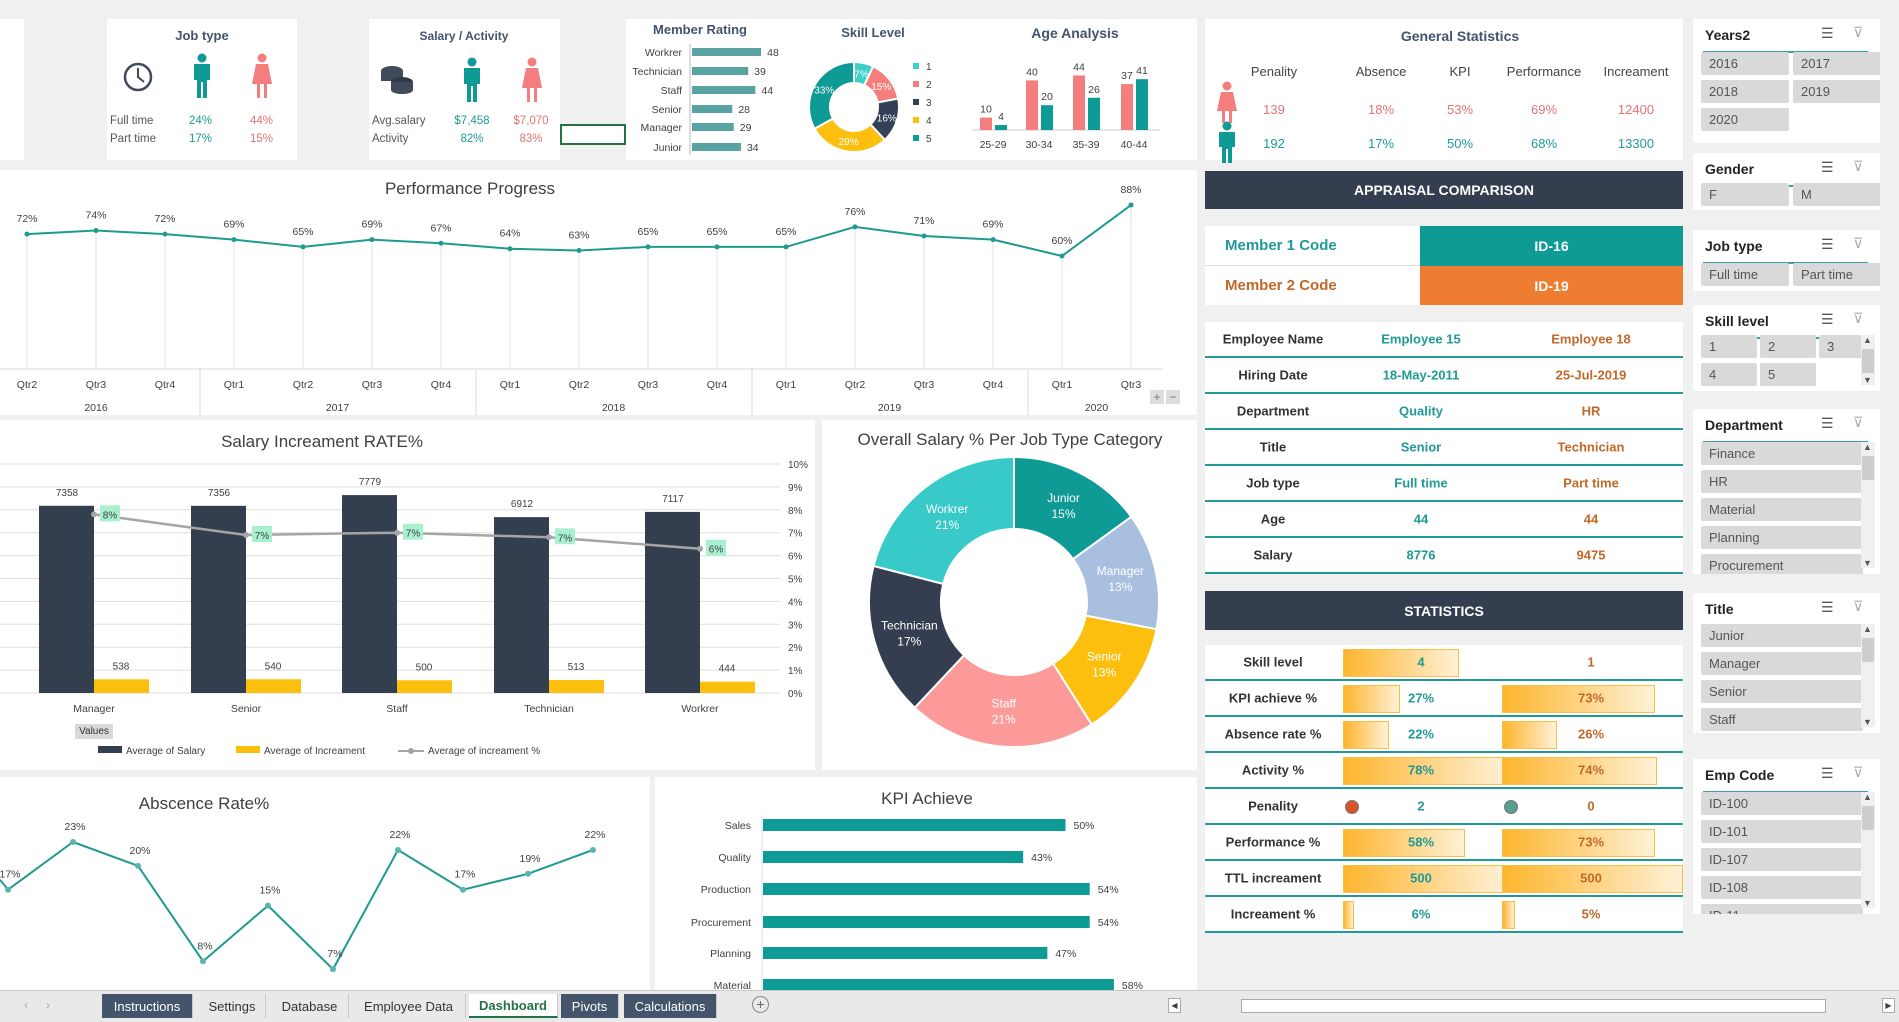 This screenshot has width=1899, height=1022. What do you see at coordinates (1782, 691) in the screenshot?
I see `slicer-item: Senior` at bounding box center [1782, 691].